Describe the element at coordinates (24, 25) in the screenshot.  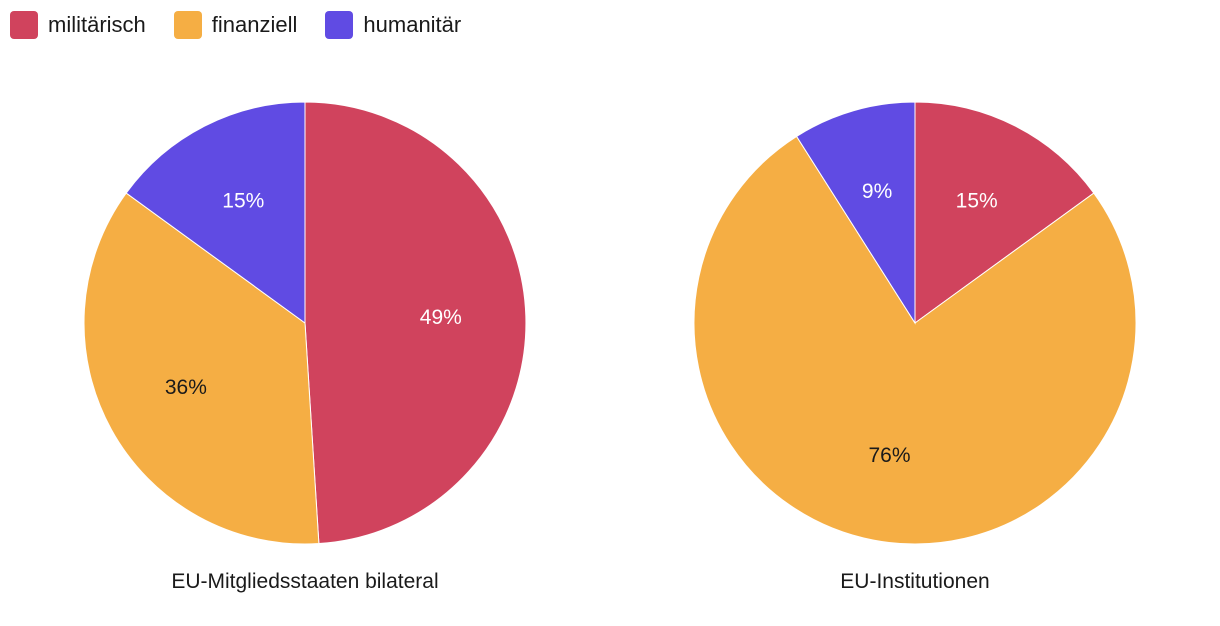
I see `legend-swatch-militaerisch` at that location.